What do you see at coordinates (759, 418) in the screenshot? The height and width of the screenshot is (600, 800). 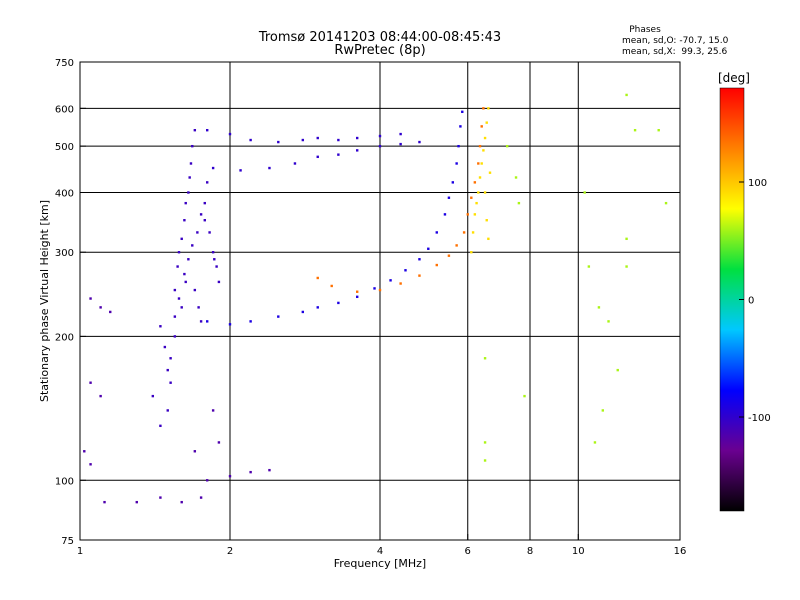 I see `colorbar-tick-label: -100` at bounding box center [759, 418].